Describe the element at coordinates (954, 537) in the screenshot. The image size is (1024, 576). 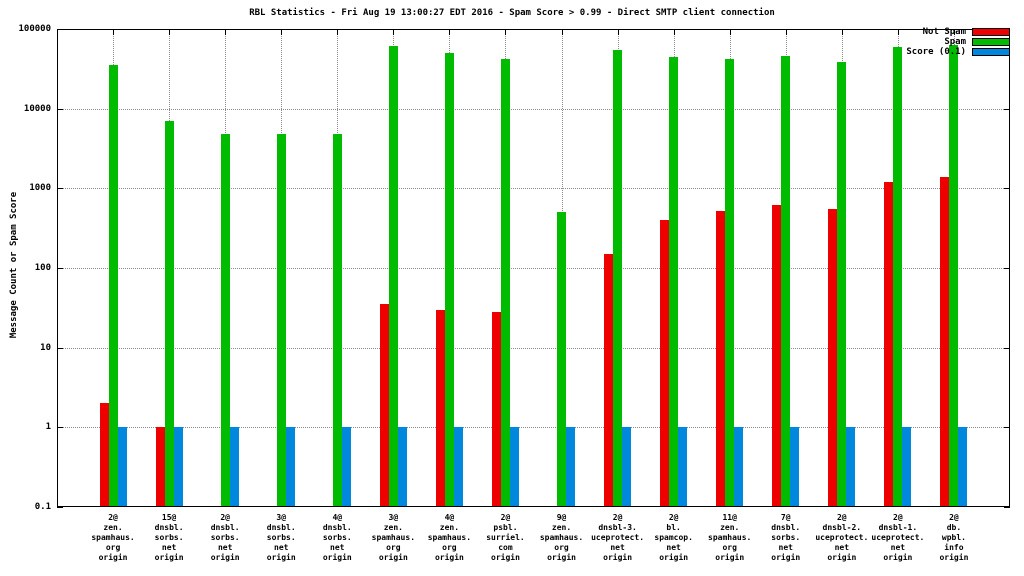
I see `x-axis-category-label: 2@ db. wpbl. info origin` at that location.